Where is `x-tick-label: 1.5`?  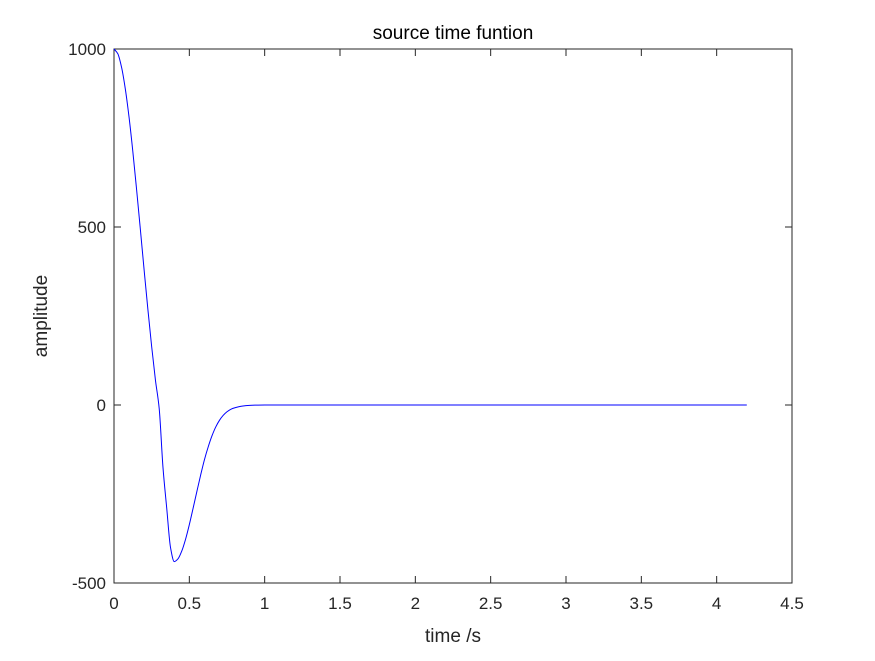 x-tick-label: 1.5 is located at coordinates (340, 603).